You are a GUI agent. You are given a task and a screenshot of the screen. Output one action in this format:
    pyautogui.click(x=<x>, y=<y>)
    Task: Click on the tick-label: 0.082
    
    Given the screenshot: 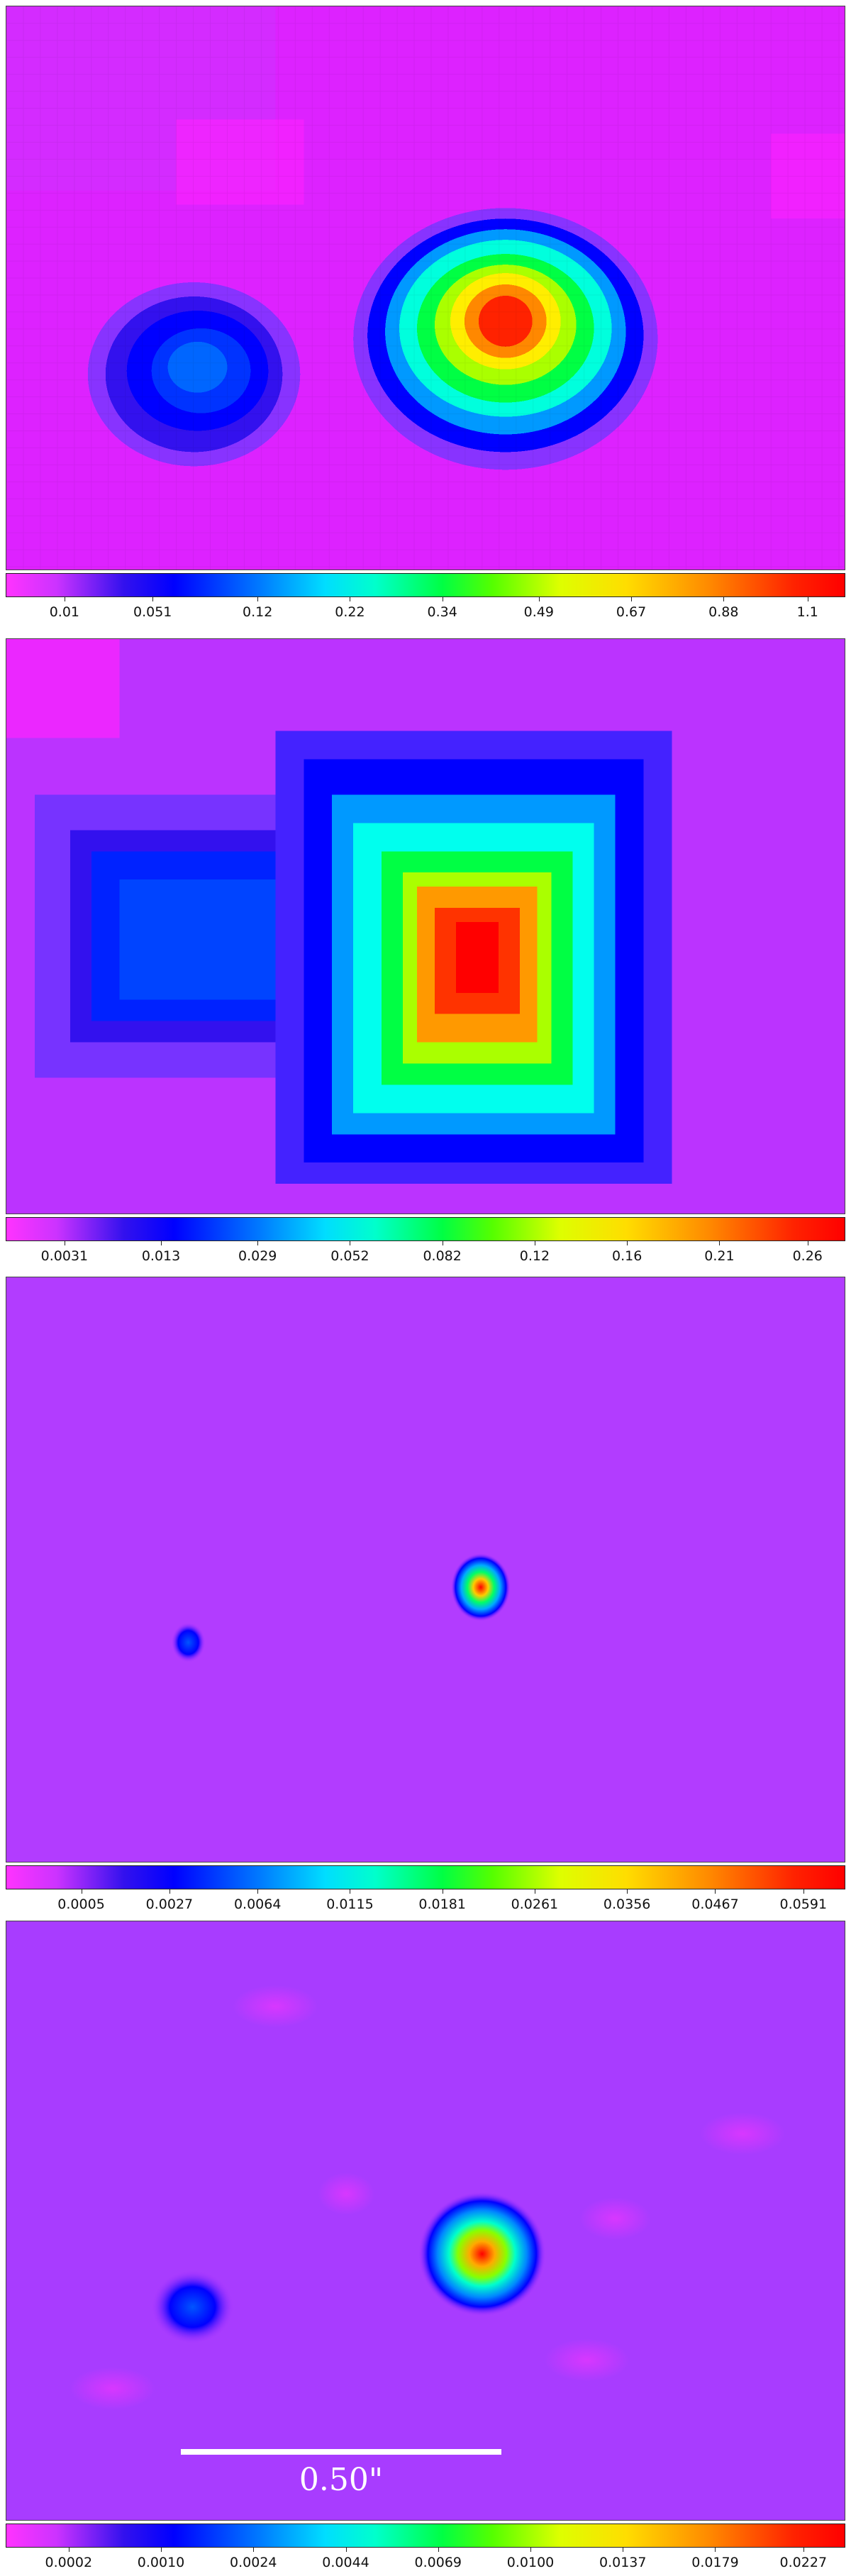 What is the action you would take?
    pyautogui.click(x=442, y=1256)
    